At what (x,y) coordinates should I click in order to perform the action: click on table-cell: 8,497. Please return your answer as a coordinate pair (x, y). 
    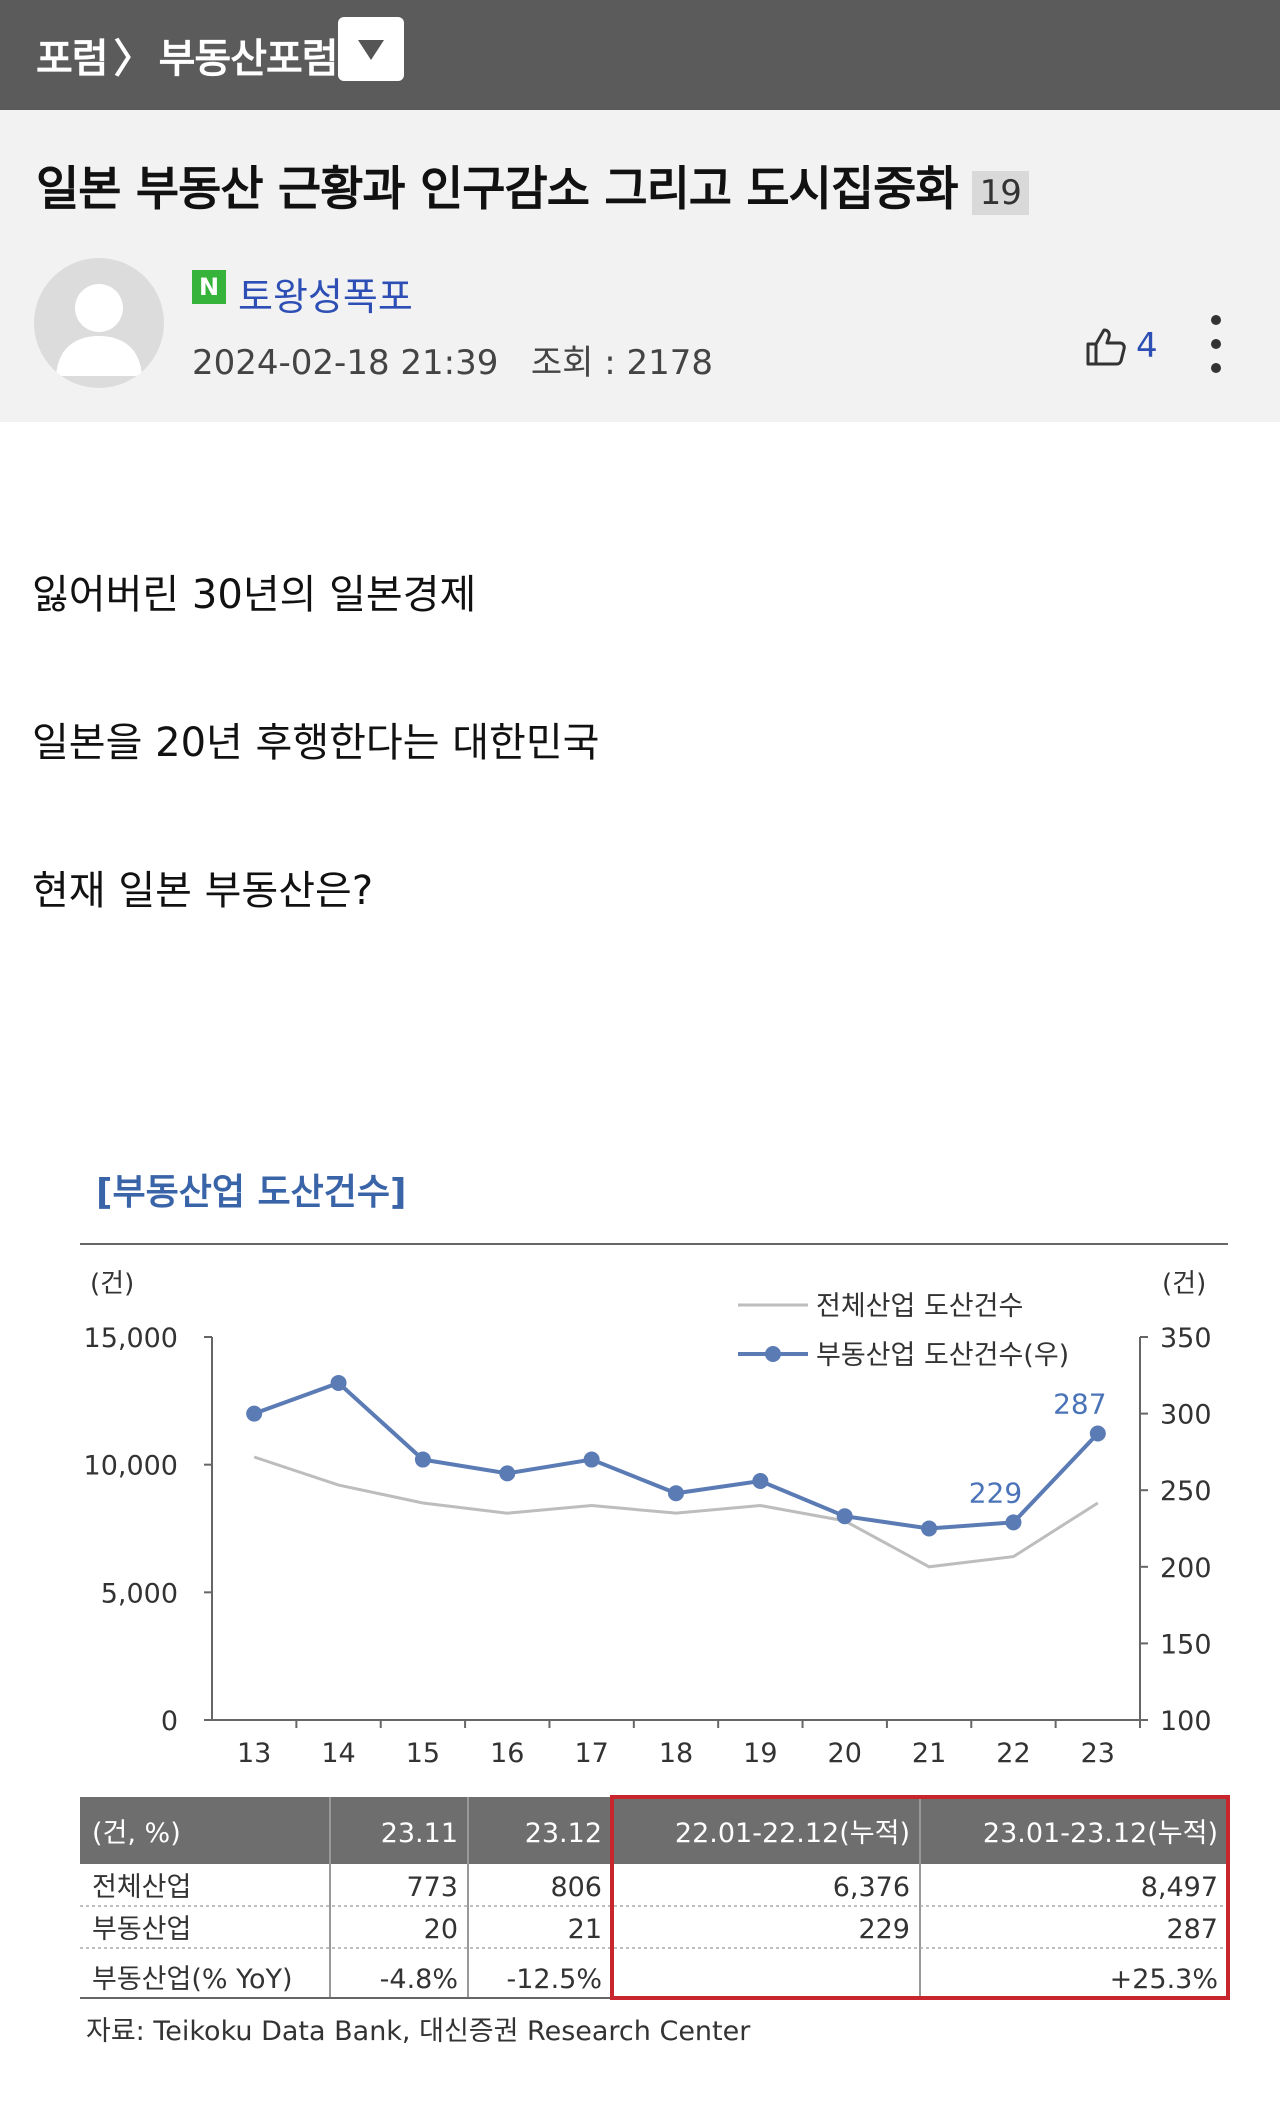
    Looking at the image, I should click on (1179, 1887).